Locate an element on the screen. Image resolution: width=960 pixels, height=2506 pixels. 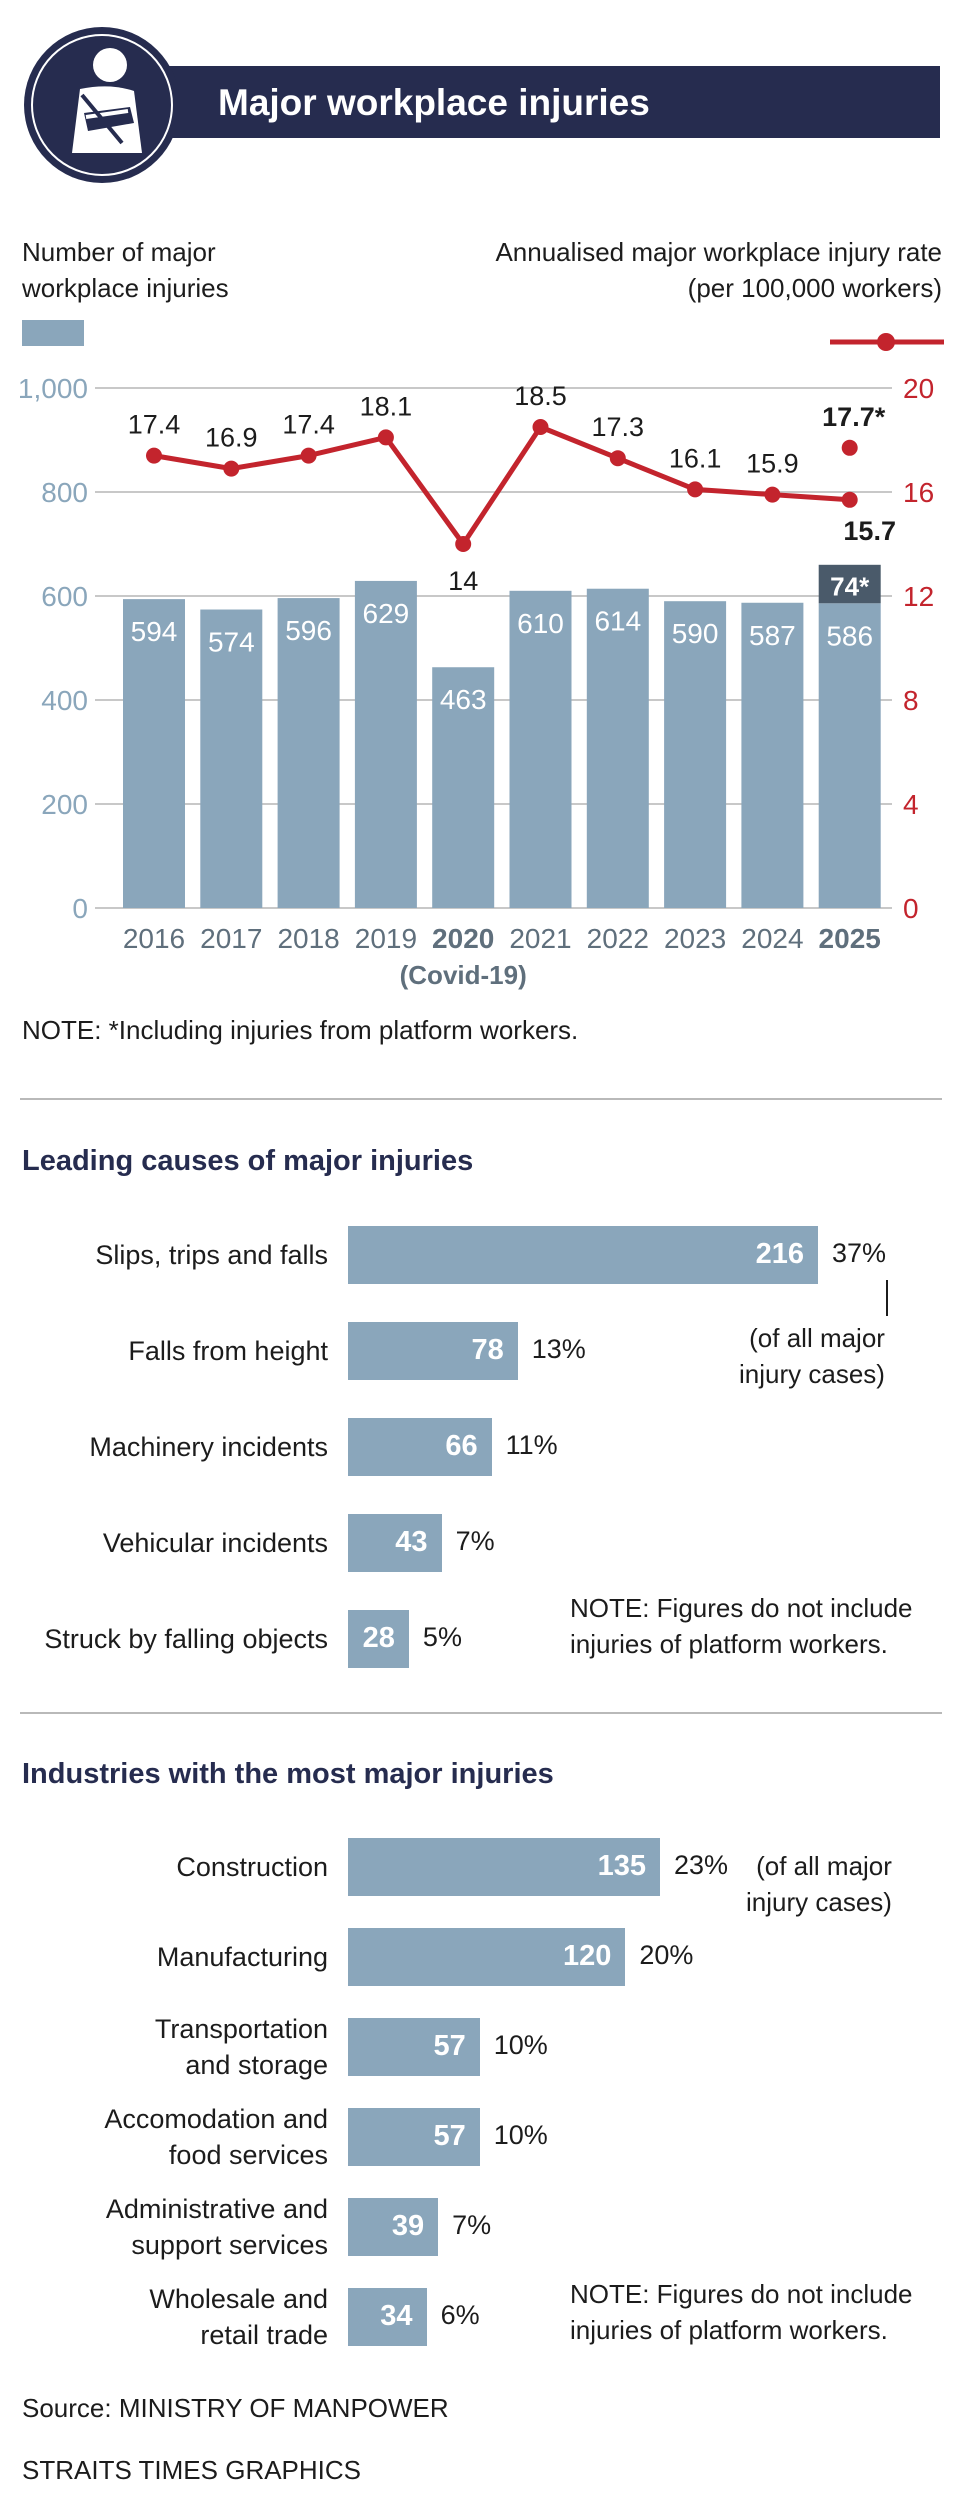
bar-value-label: 463 is located at coordinates (463, 699).